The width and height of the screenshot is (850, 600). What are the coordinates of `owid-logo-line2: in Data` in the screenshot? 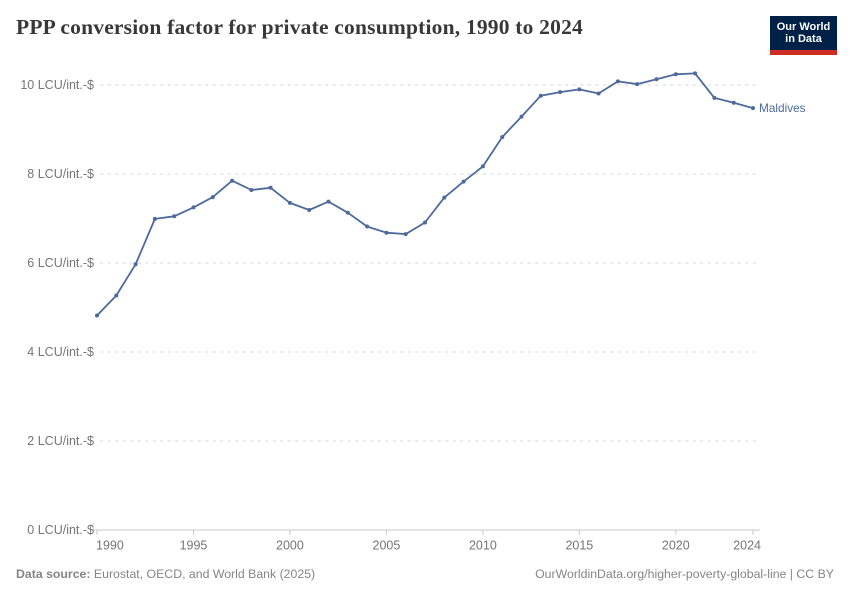 It's located at (803, 39).